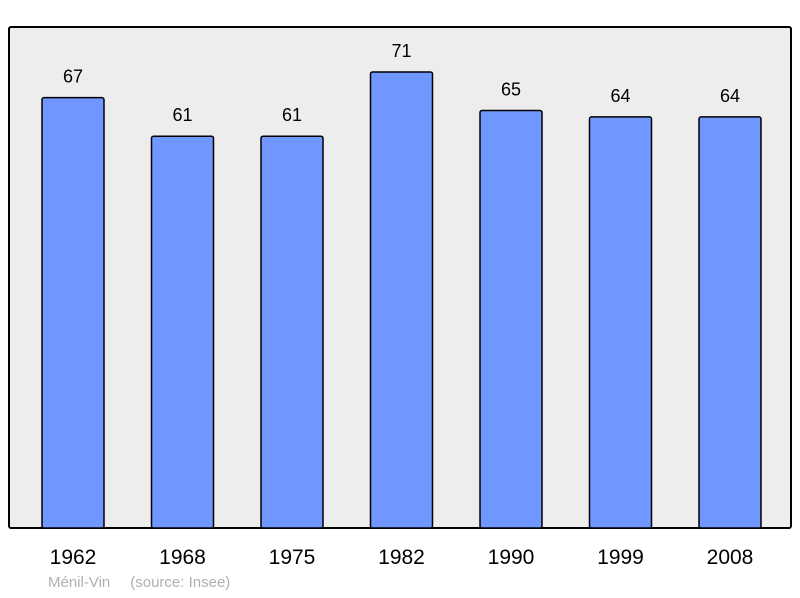  I want to click on bar-2008, so click(730, 322).